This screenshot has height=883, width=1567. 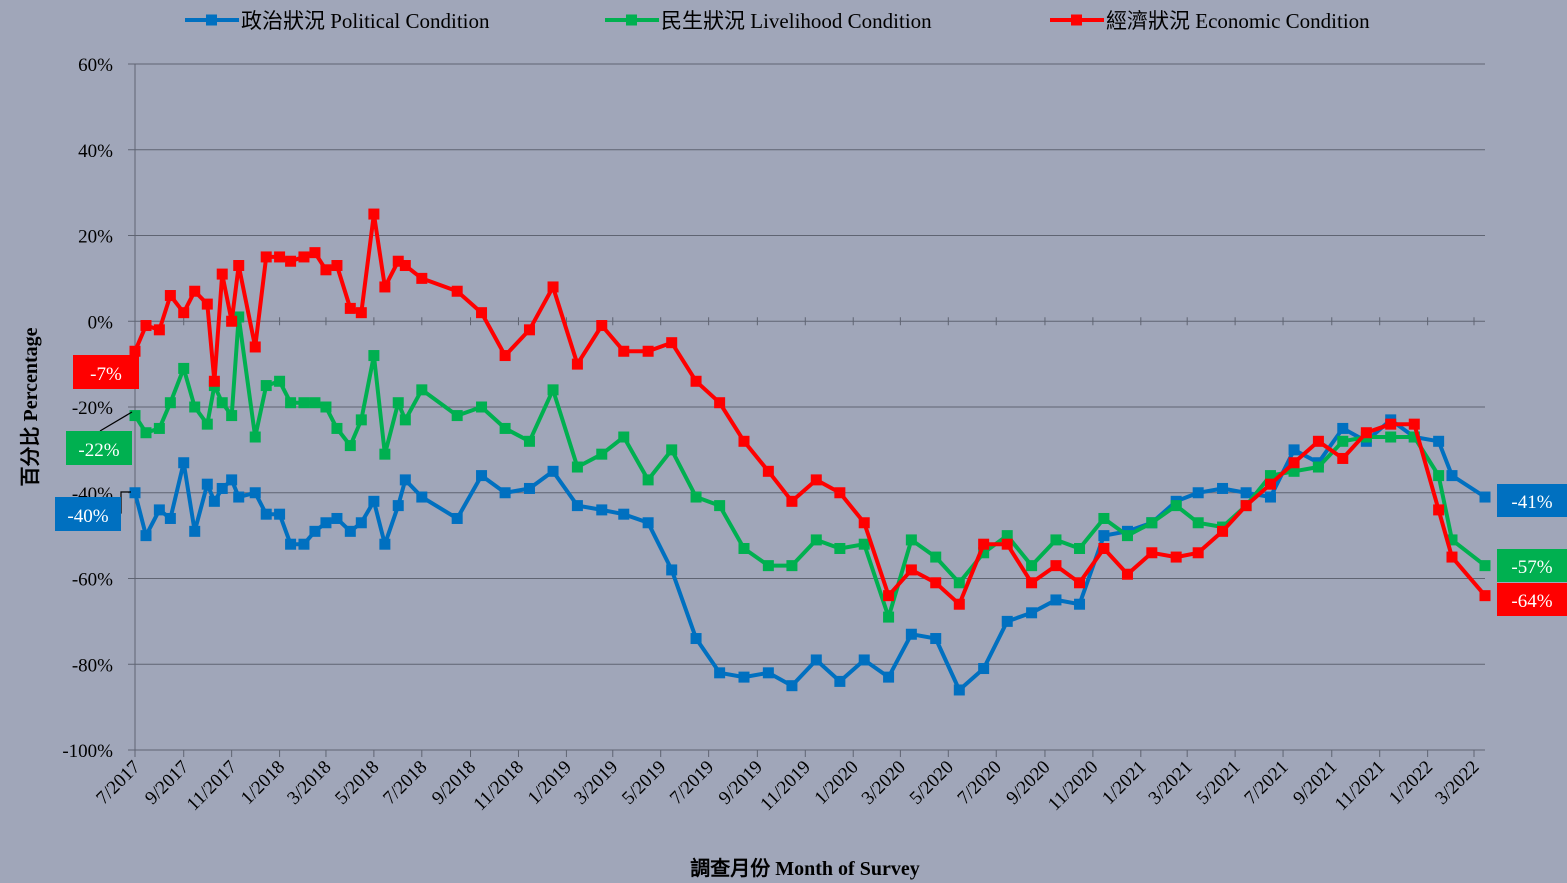 I want to click on y-tick-label: -100%, so click(x=87, y=751).